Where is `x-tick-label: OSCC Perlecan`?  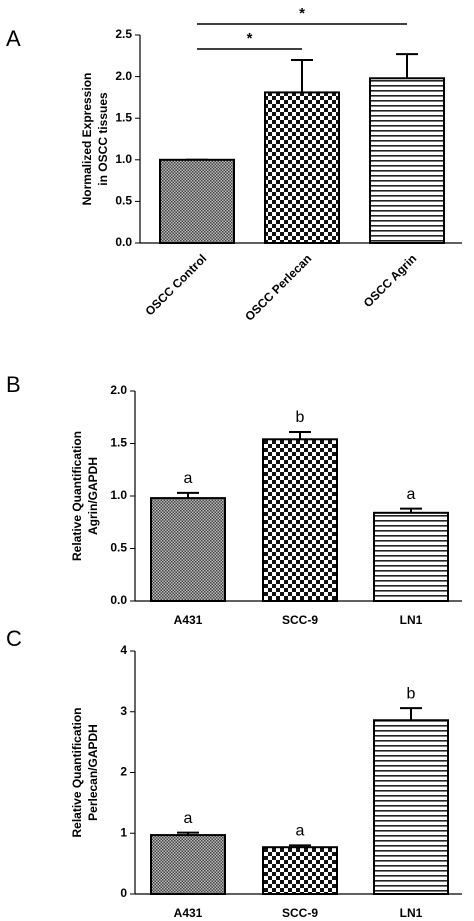
x-tick-label: OSCC Perlecan is located at coordinates (278, 287).